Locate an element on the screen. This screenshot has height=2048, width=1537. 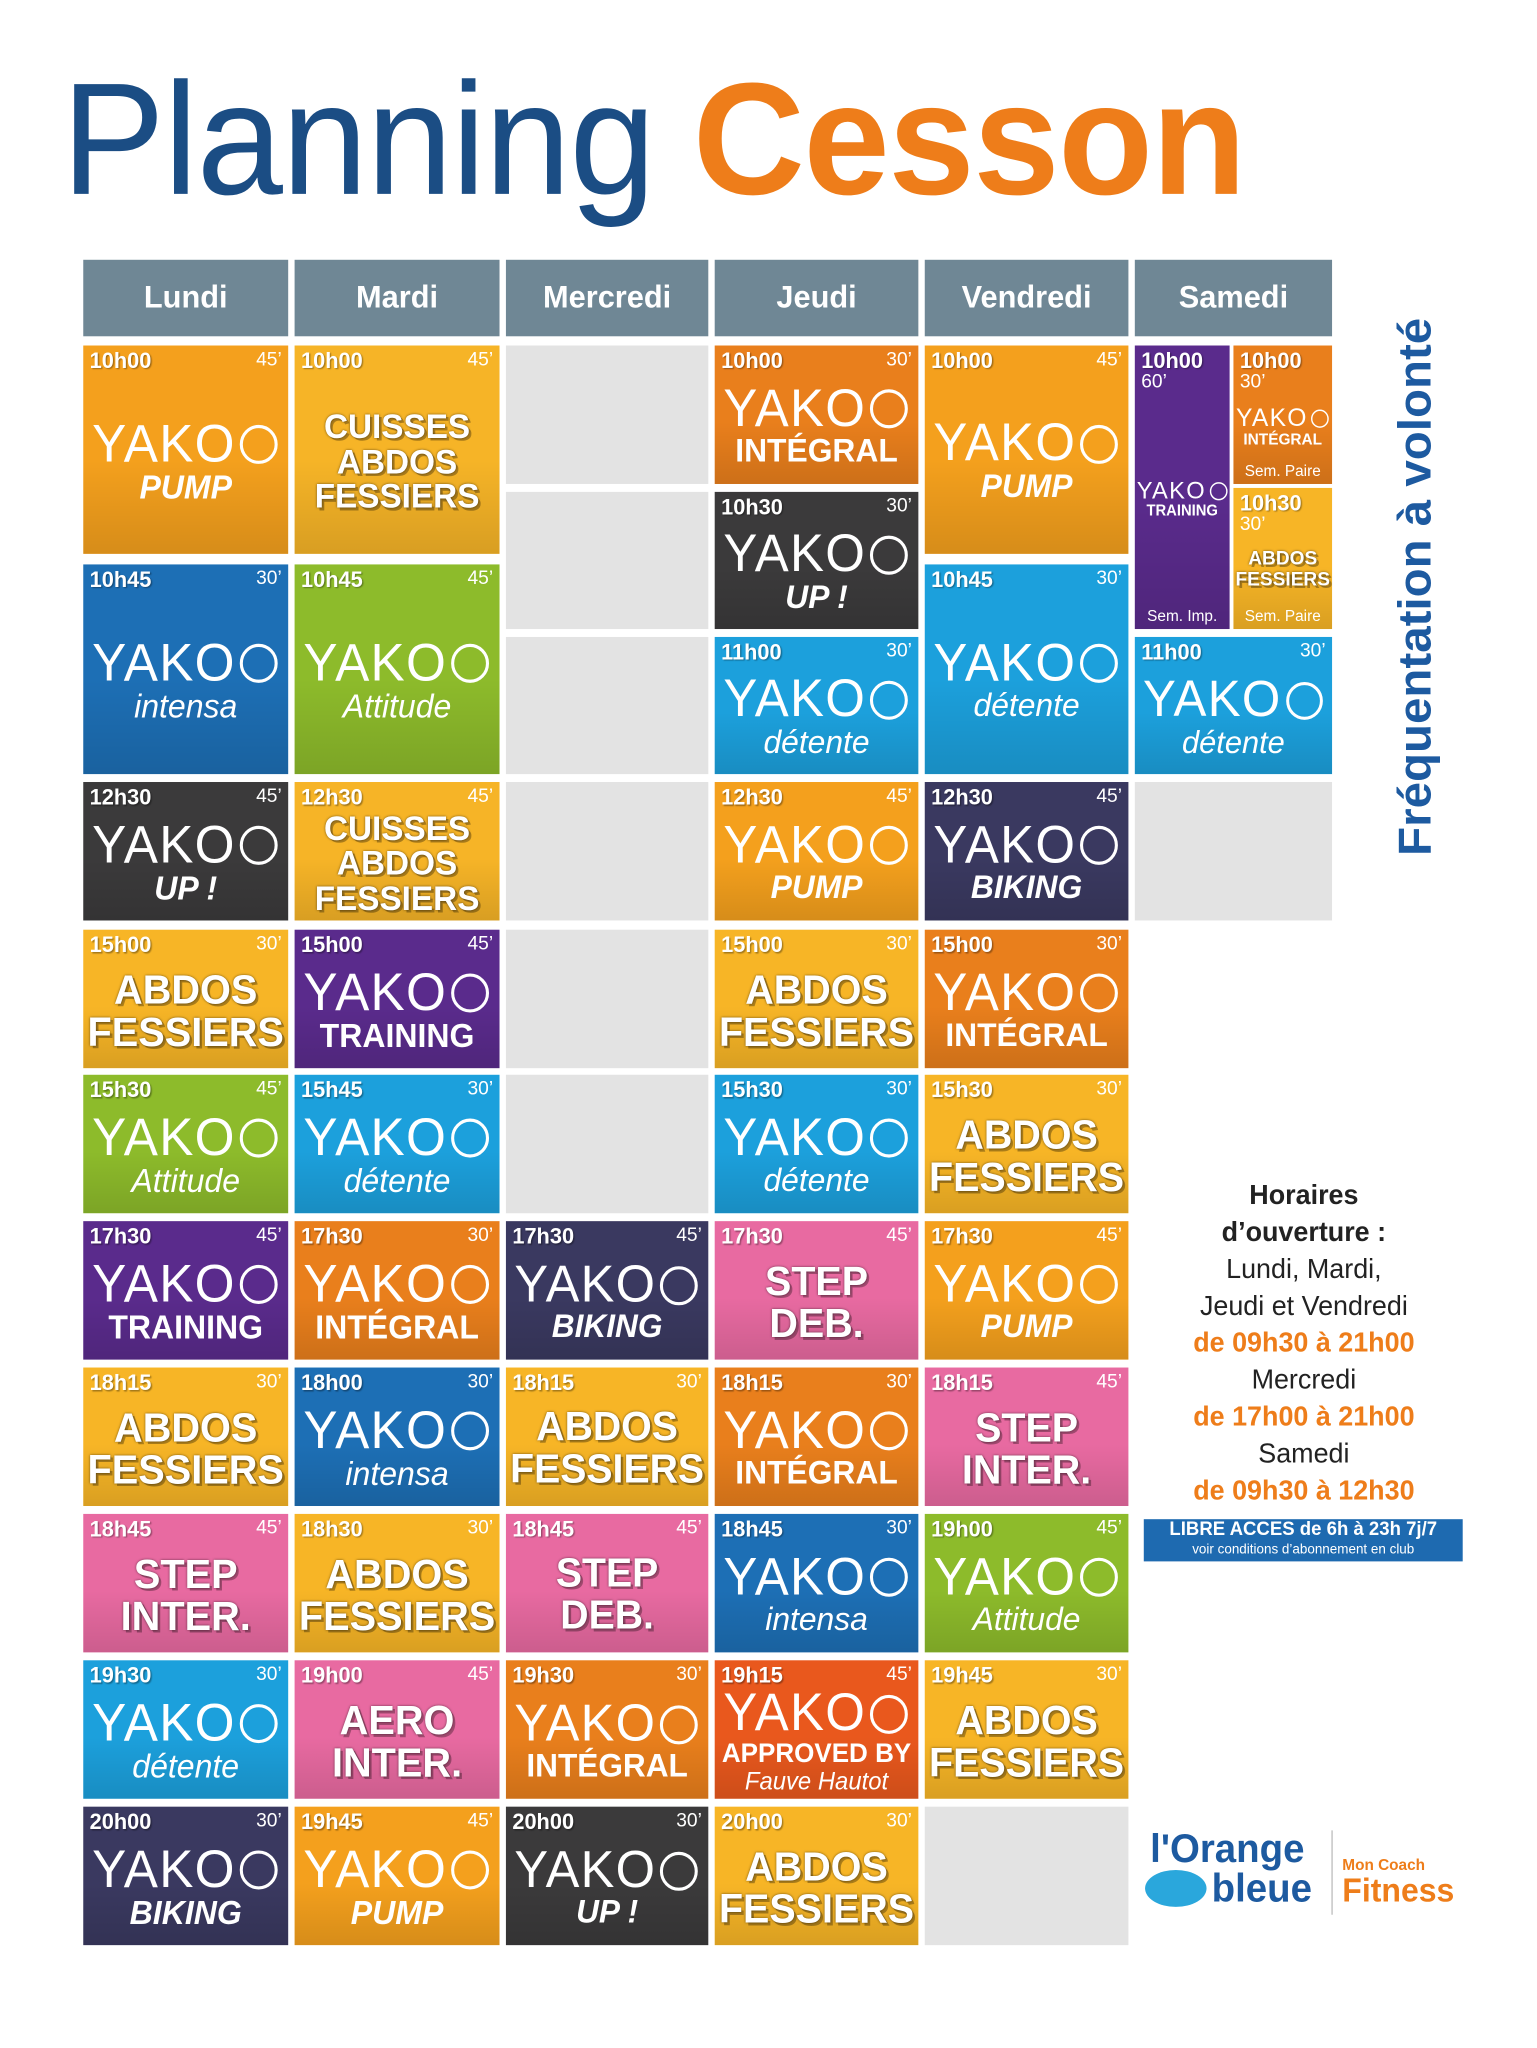
class-cell: 10h45 30’ YAKO intensa is located at coordinates (186, 669).